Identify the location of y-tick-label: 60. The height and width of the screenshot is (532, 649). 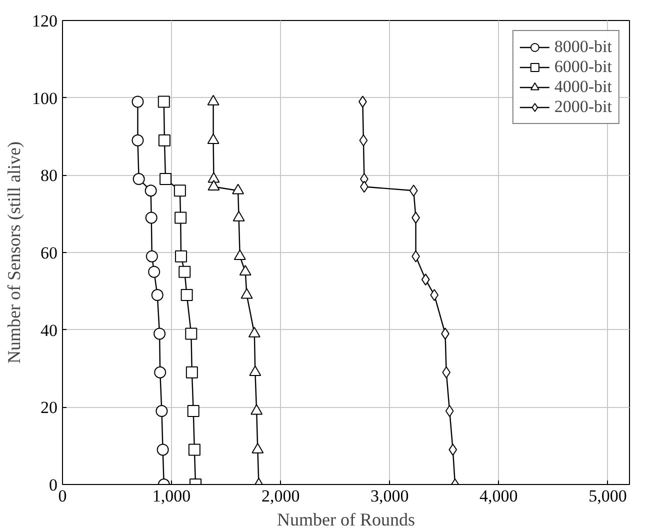
(49, 253).